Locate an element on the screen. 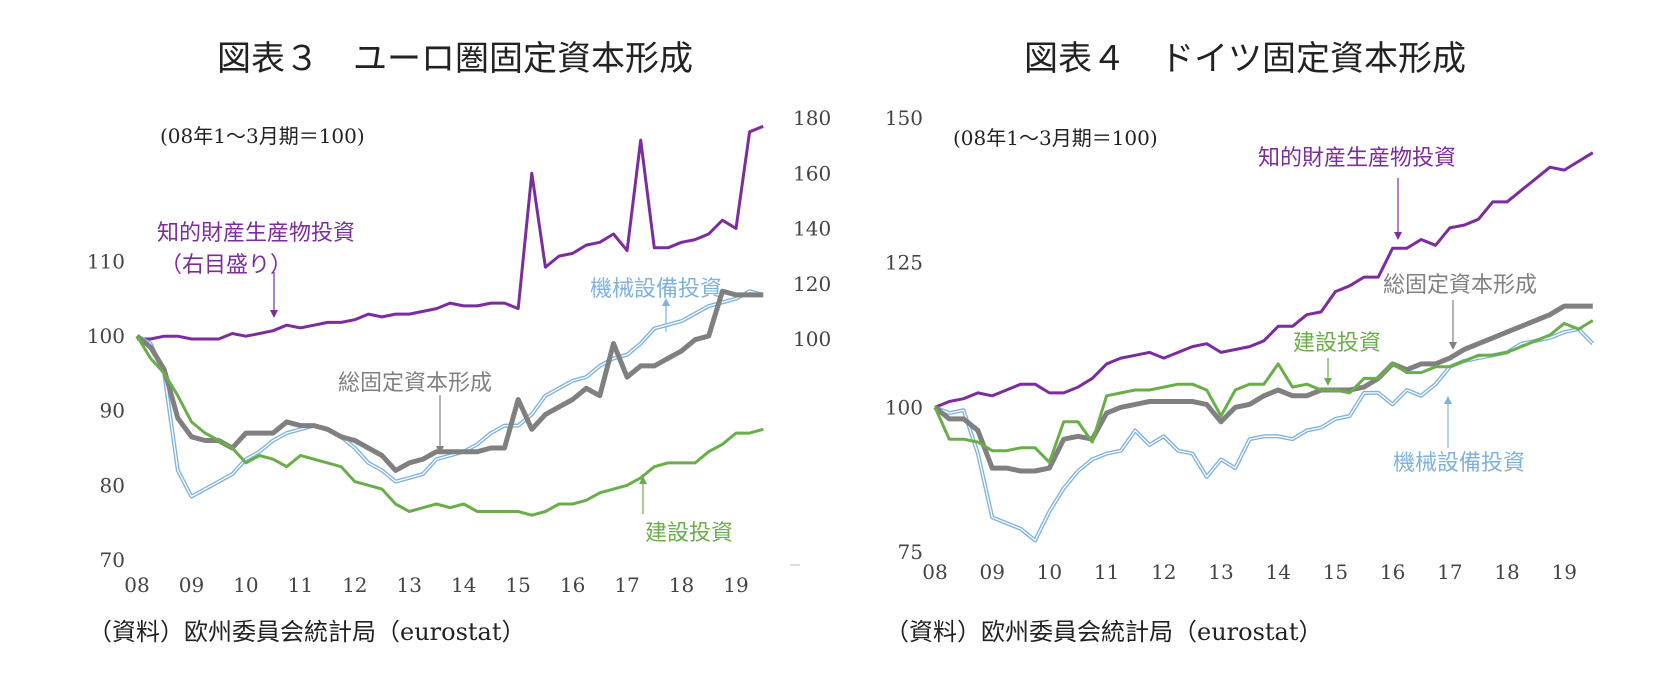 The width and height of the screenshot is (1679, 682). left-y-tick-label: 100 is located at coordinates (106, 336).